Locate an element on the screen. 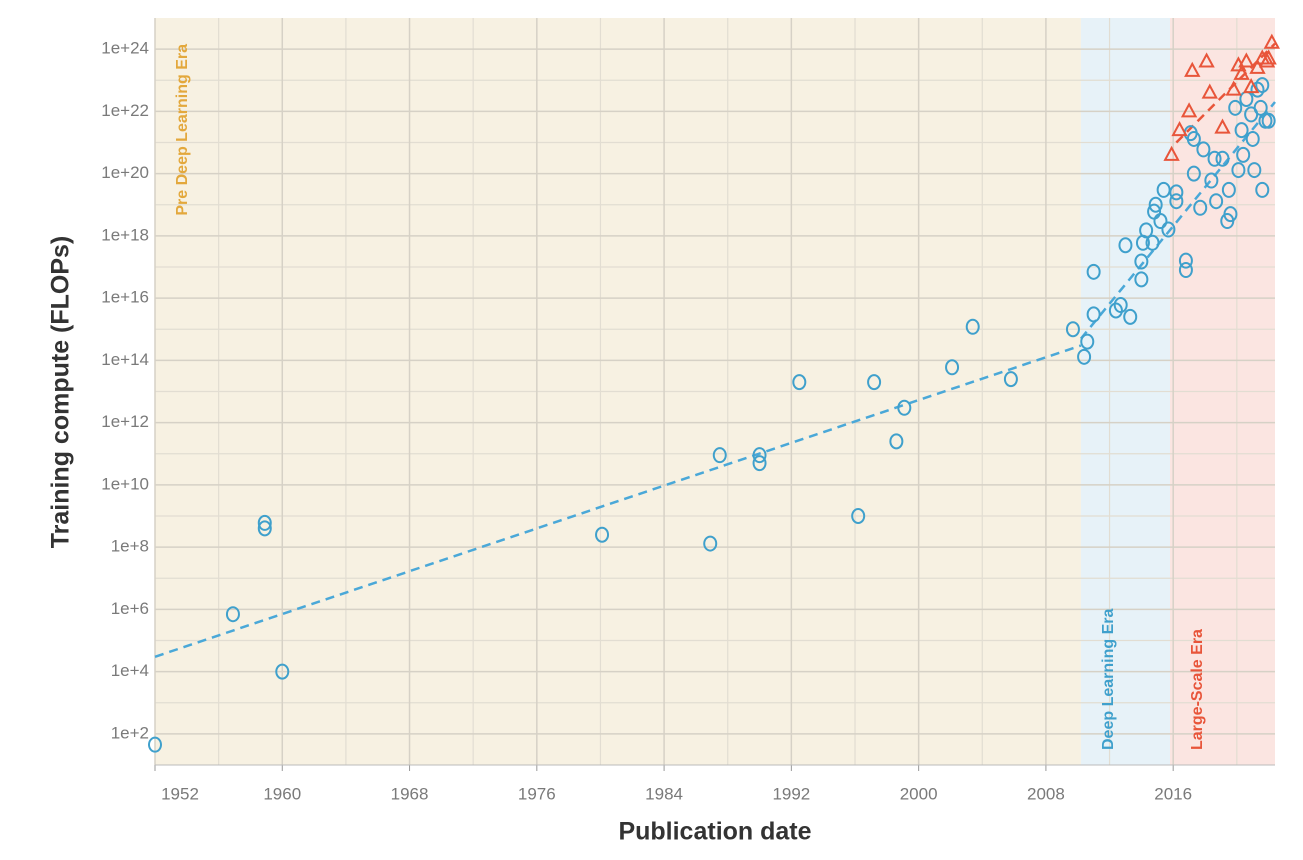  y-tick-label: 1e+20 is located at coordinates (125, 172).